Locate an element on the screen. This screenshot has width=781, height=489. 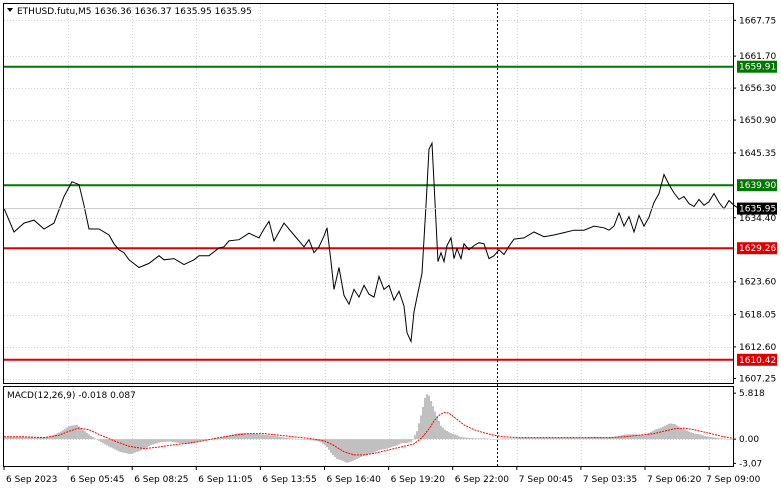
macd-tick-label: 0.00 is located at coordinates (749, 440).